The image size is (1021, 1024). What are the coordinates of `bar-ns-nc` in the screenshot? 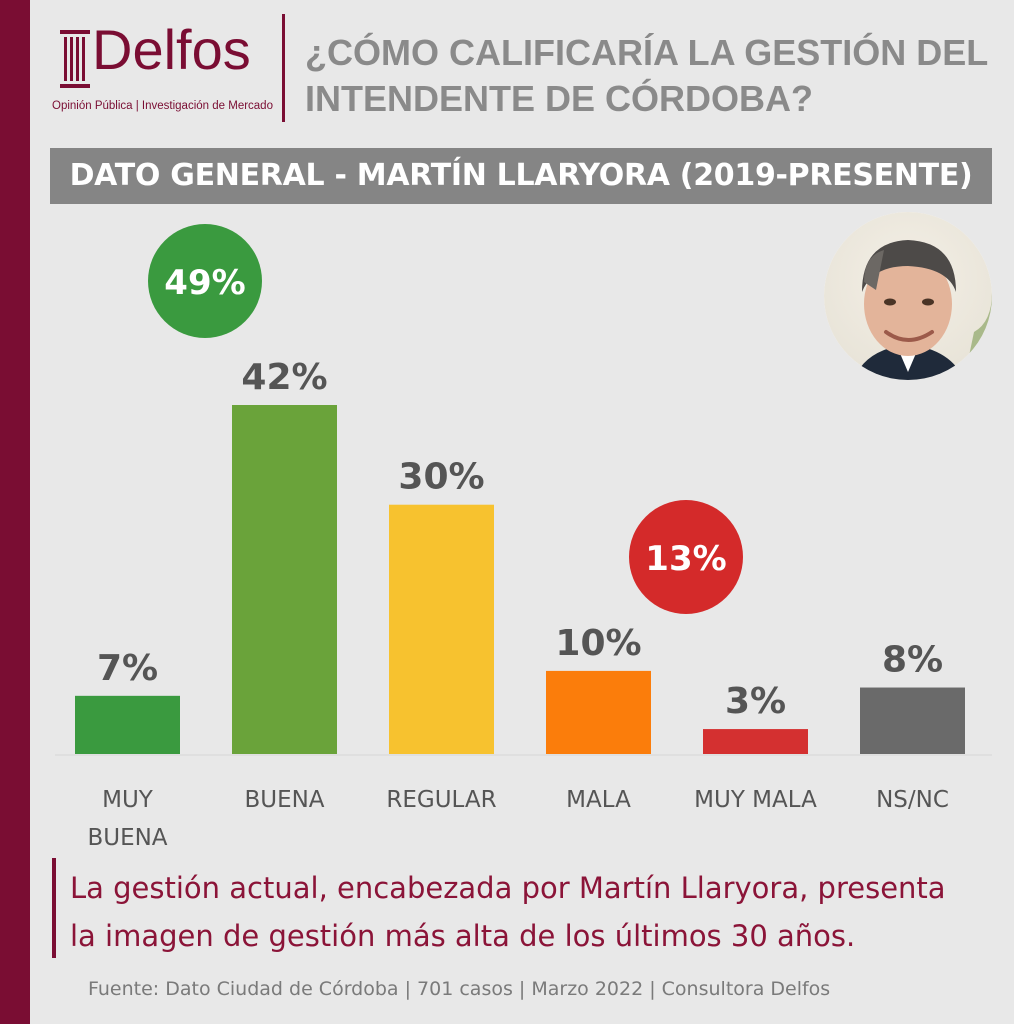 It's located at (912, 720).